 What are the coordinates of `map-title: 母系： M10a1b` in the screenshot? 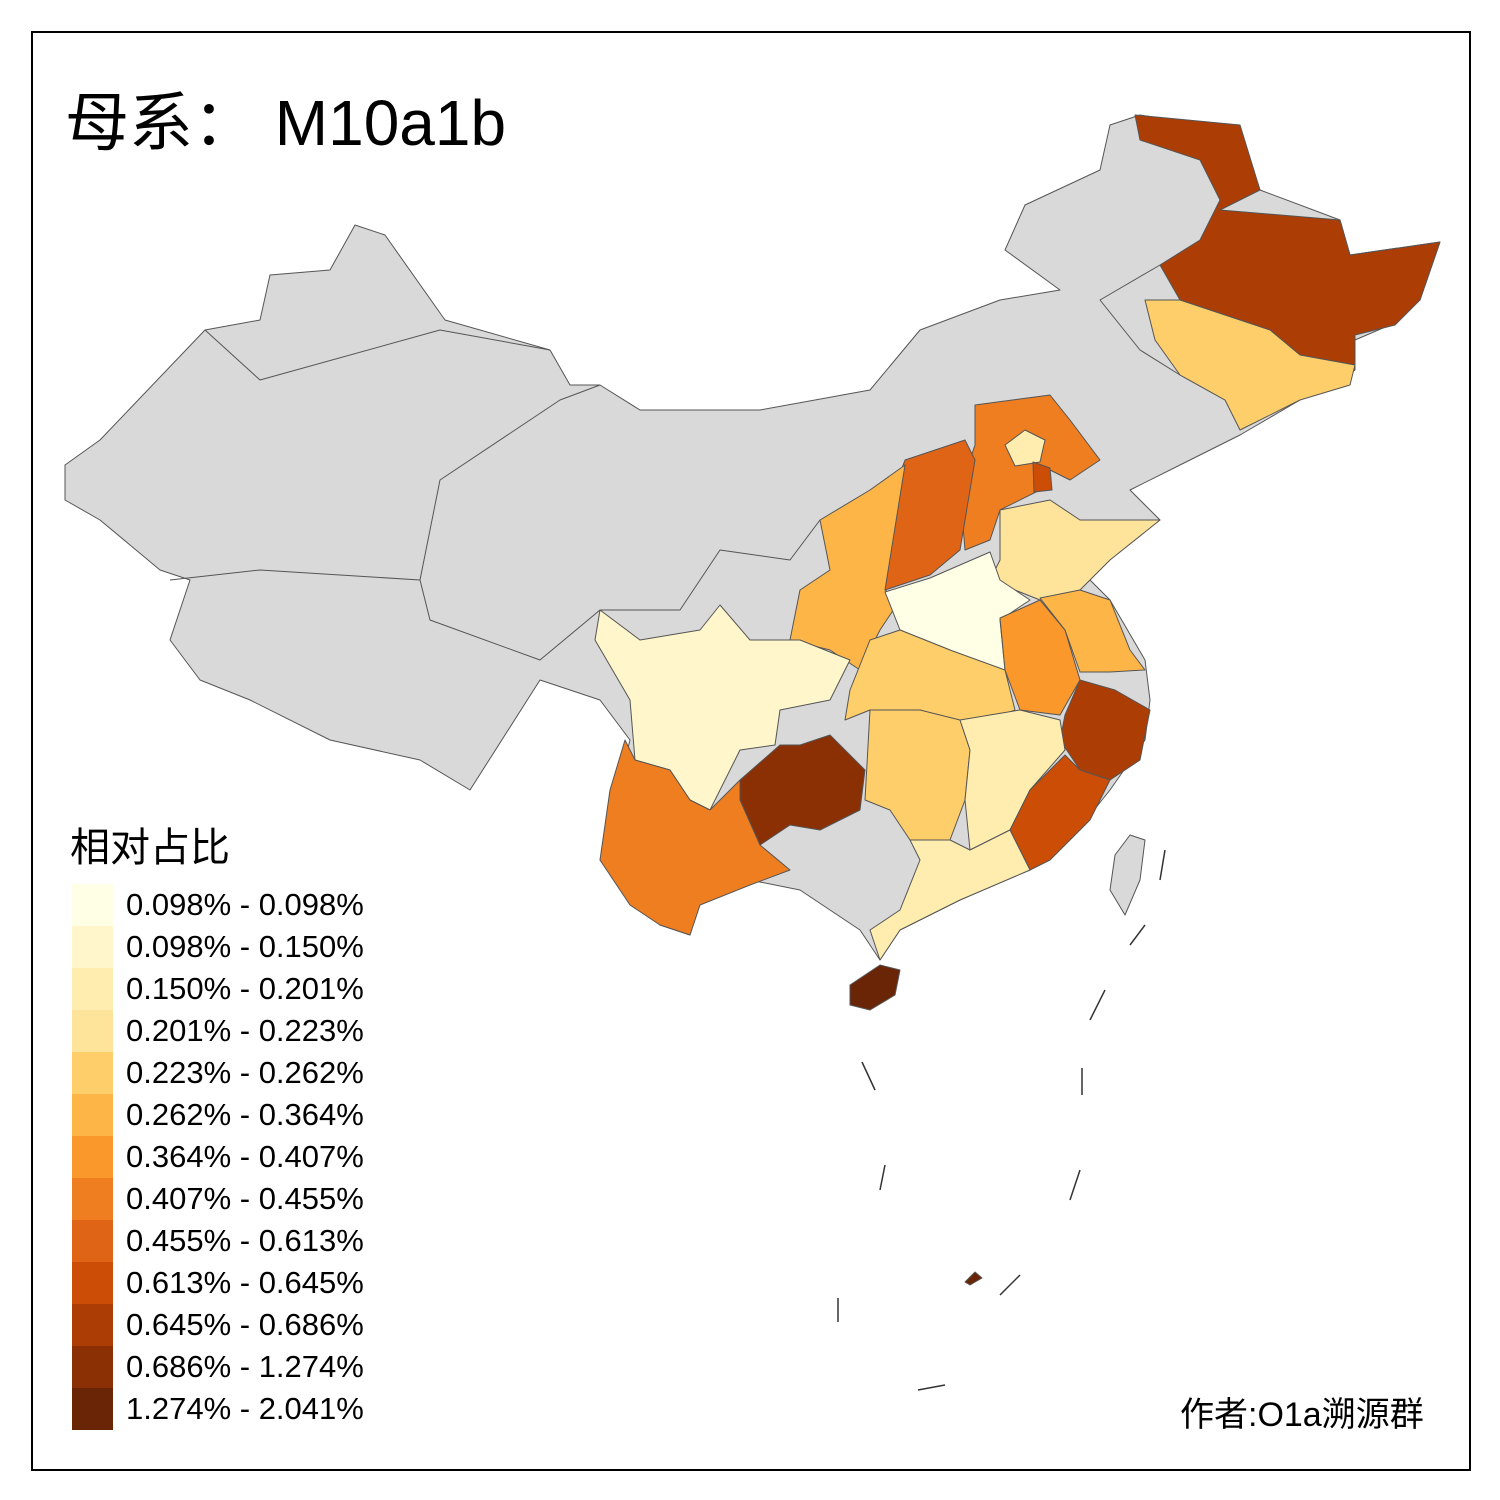 It's located at (285, 118).